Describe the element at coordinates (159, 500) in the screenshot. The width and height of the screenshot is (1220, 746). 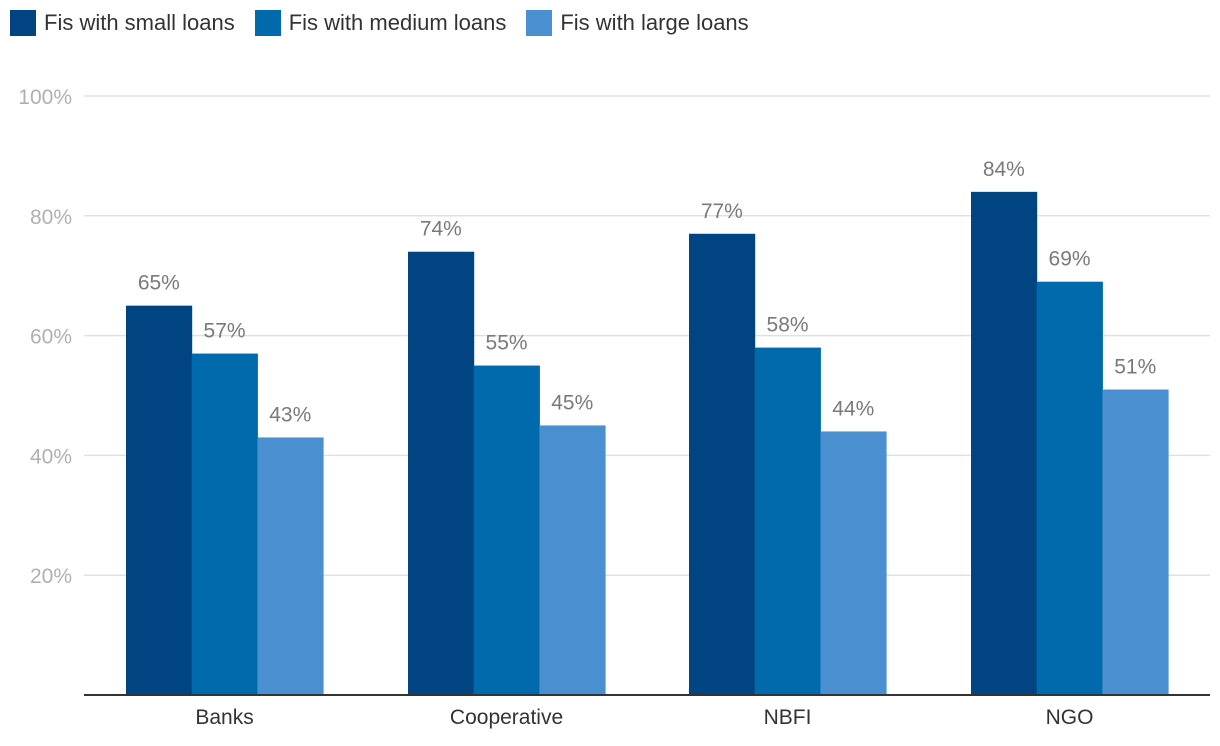
I see `bar-banks-fis-with-small-loans` at that location.